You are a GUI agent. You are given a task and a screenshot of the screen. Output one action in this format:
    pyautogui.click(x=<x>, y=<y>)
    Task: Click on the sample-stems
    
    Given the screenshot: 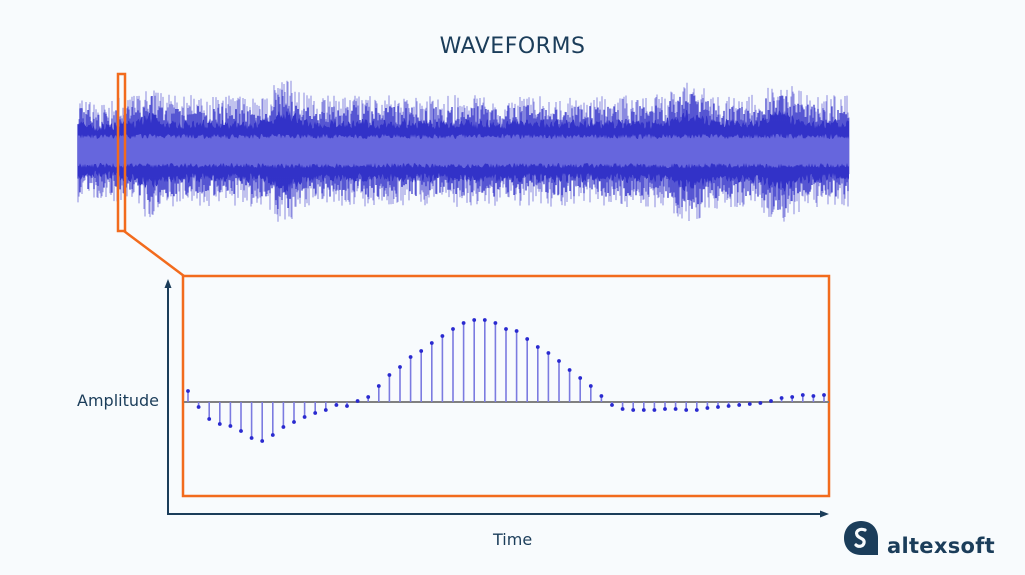 What is the action you would take?
    pyautogui.click(x=506, y=380)
    